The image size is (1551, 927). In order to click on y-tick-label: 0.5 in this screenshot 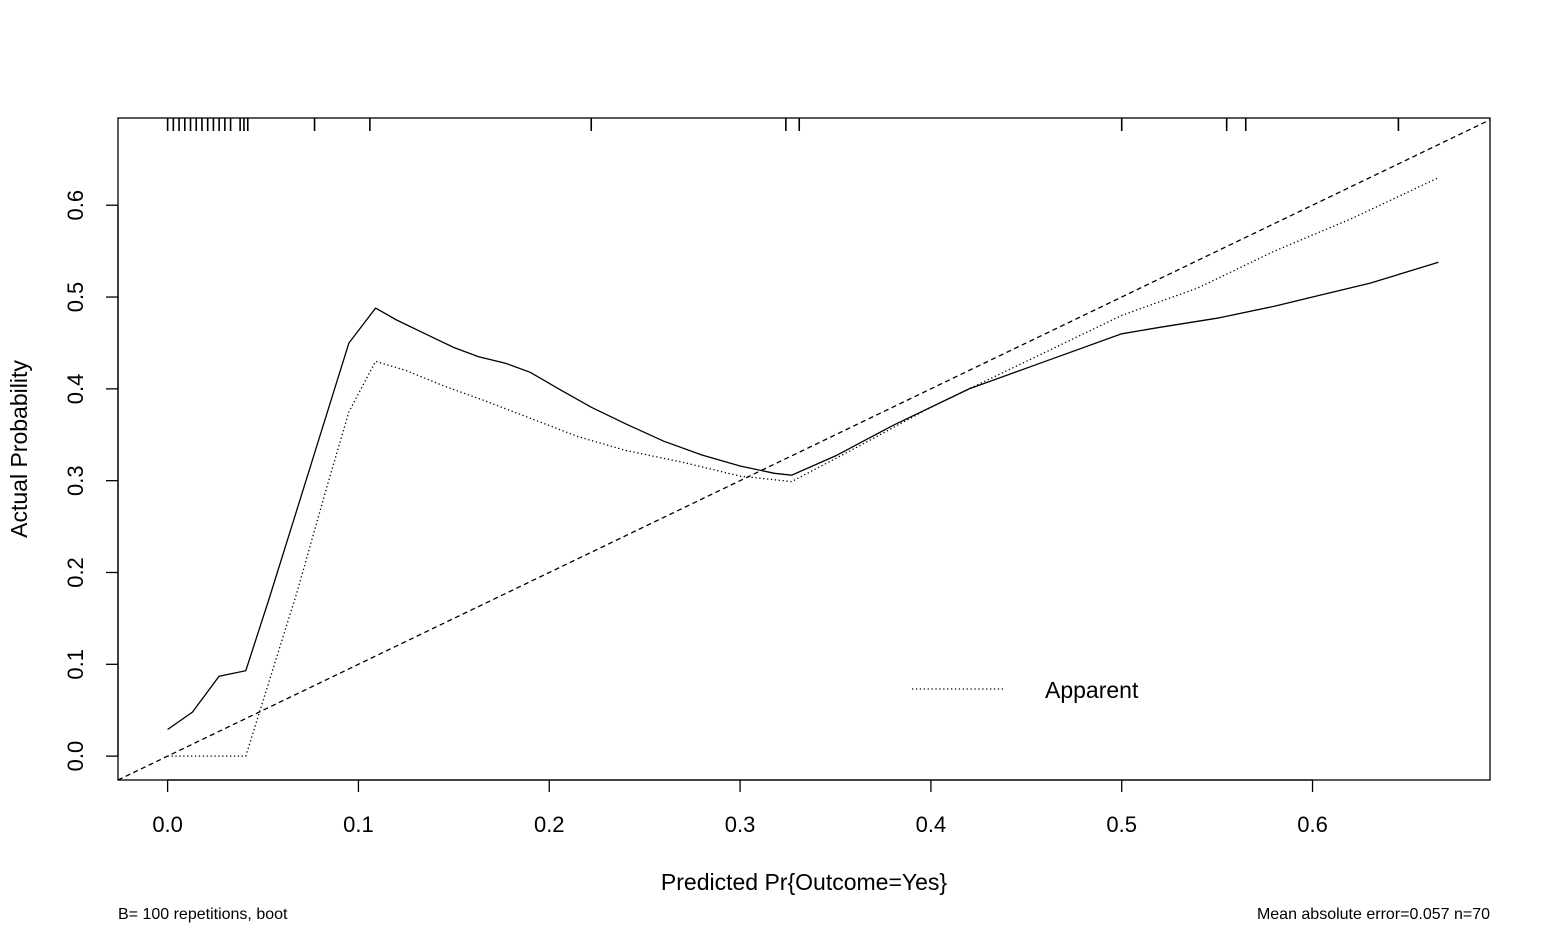, I will do `click(75, 297)`.